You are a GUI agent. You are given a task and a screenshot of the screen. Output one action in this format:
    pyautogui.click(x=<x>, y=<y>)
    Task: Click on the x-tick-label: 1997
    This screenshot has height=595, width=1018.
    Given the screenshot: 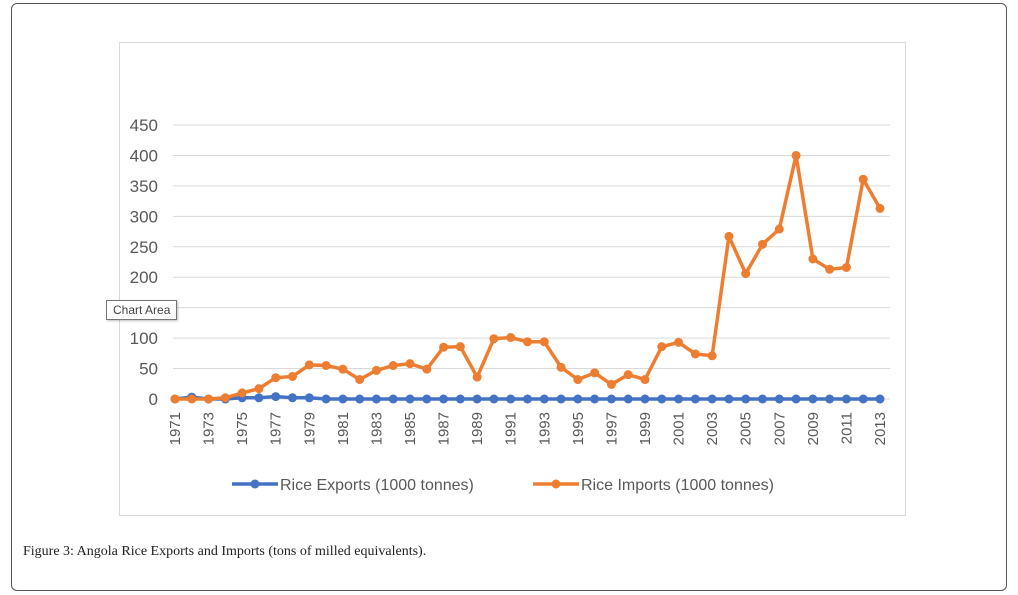 What is the action you would take?
    pyautogui.click(x=611, y=428)
    